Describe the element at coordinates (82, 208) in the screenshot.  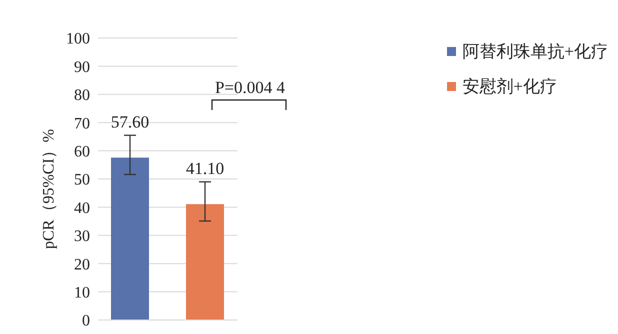
I see `y-tick-label: 40` at that location.